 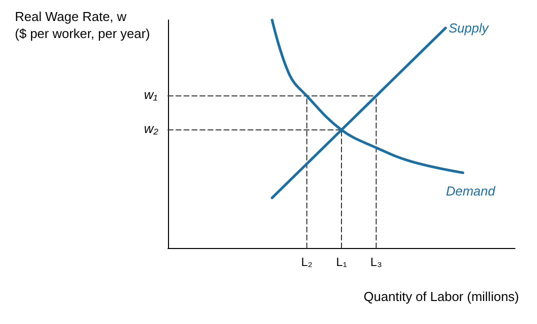 What do you see at coordinates (442, 296) in the screenshot?
I see `x-axis-title: Quantity of Labor (millions)` at bounding box center [442, 296].